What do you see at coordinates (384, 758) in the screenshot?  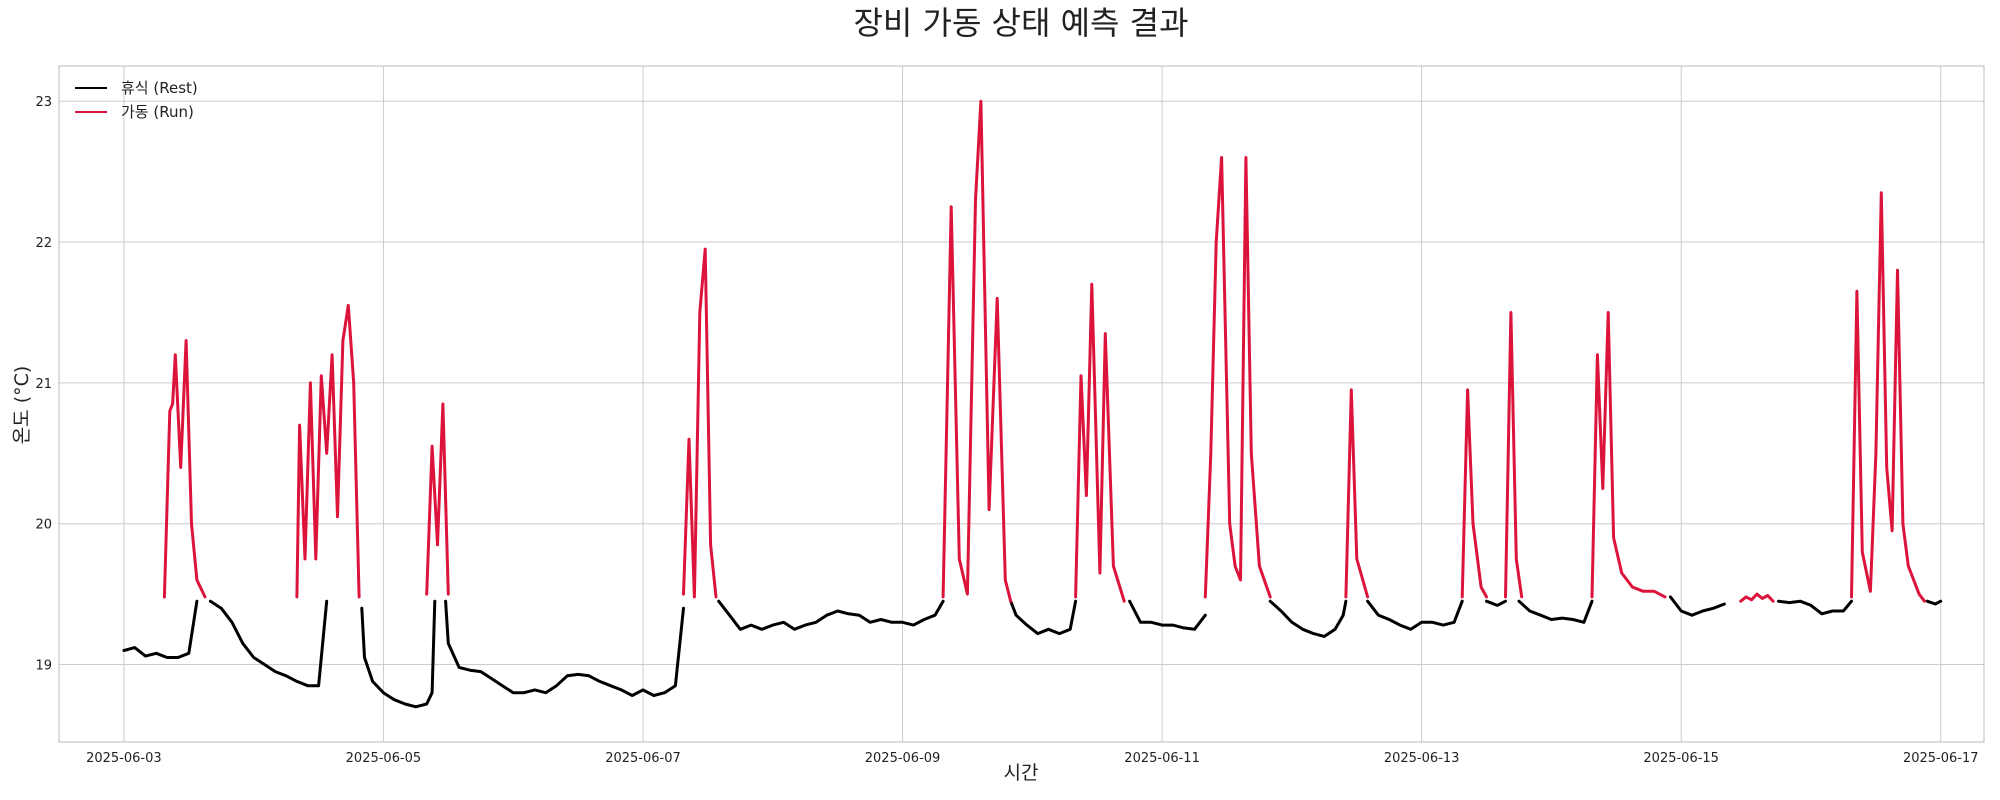 I see `x-tick-label: 2025-06-05` at bounding box center [384, 758].